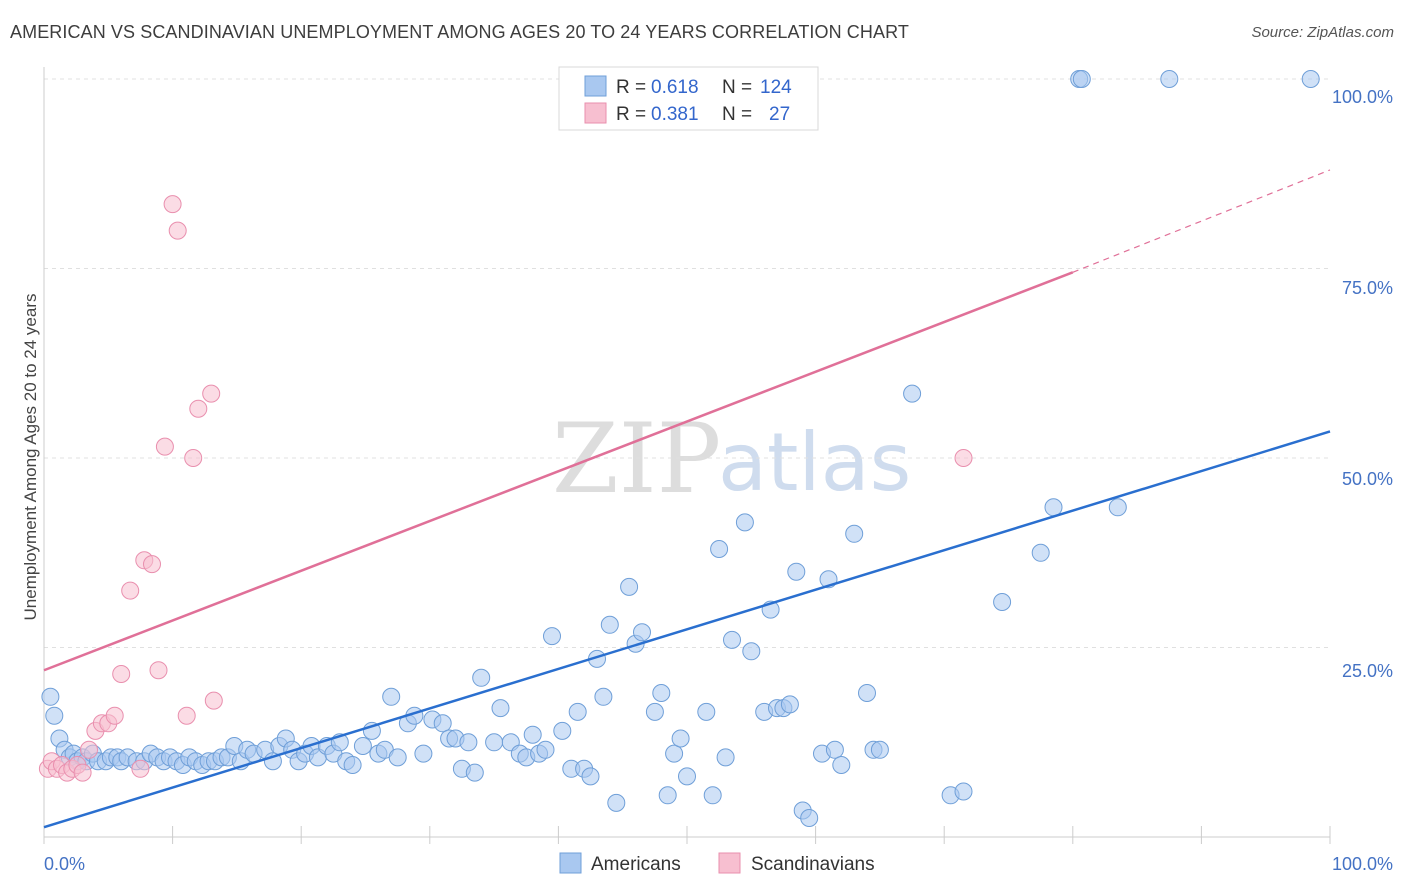  What do you see at coordinates (636, 864) in the screenshot?
I see `series-legend-label-americans: Americans` at bounding box center [636, 864].